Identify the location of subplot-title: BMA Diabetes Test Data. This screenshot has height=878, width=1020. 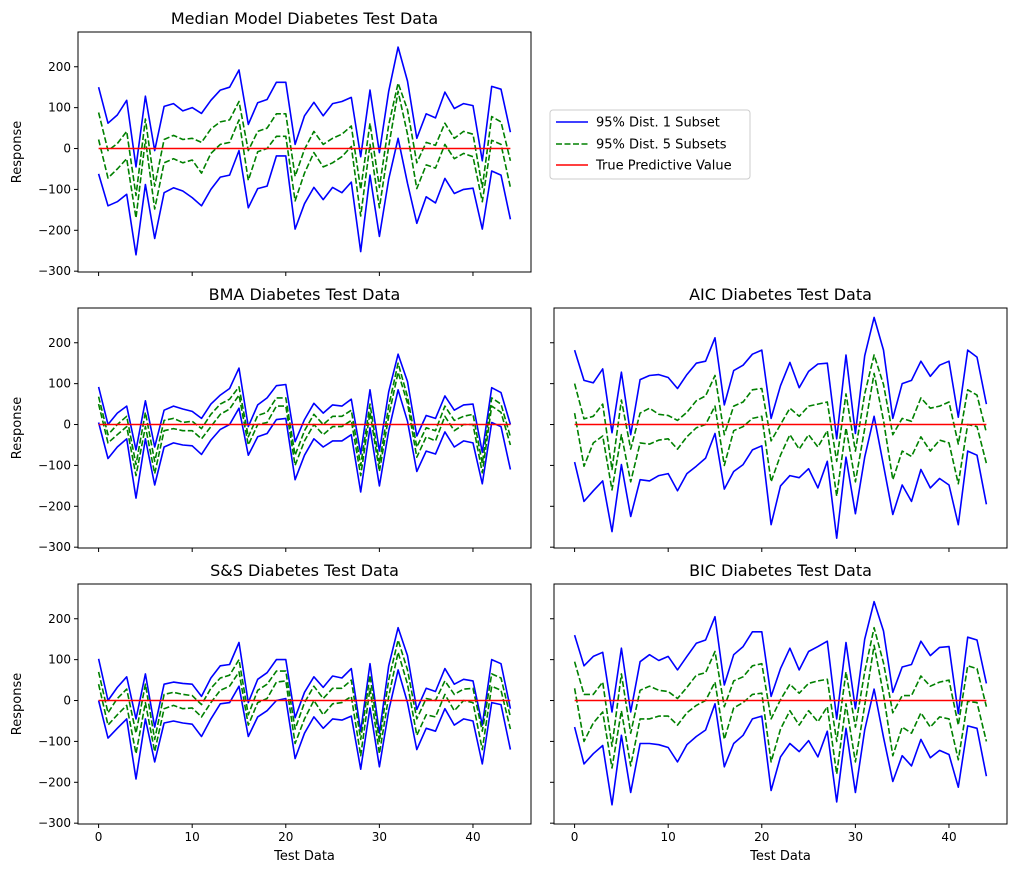
(305, 294).